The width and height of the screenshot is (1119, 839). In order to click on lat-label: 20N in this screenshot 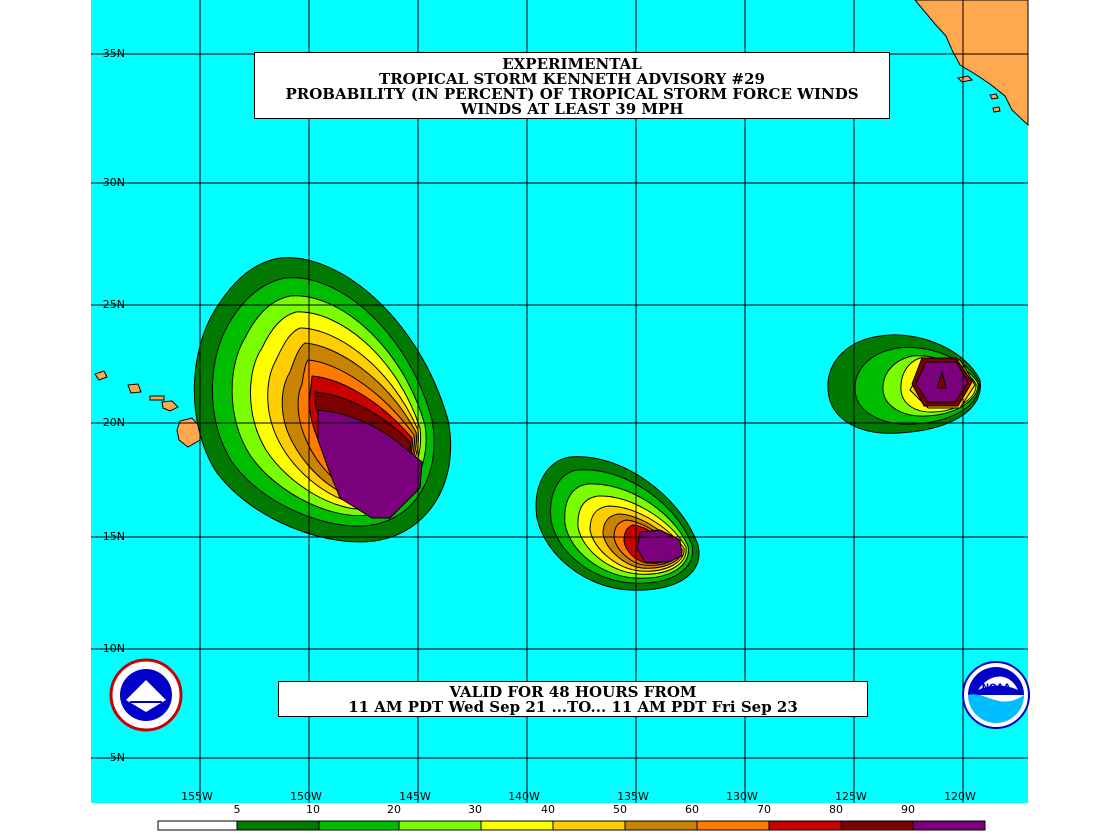, I will do `click(113, 422)`.